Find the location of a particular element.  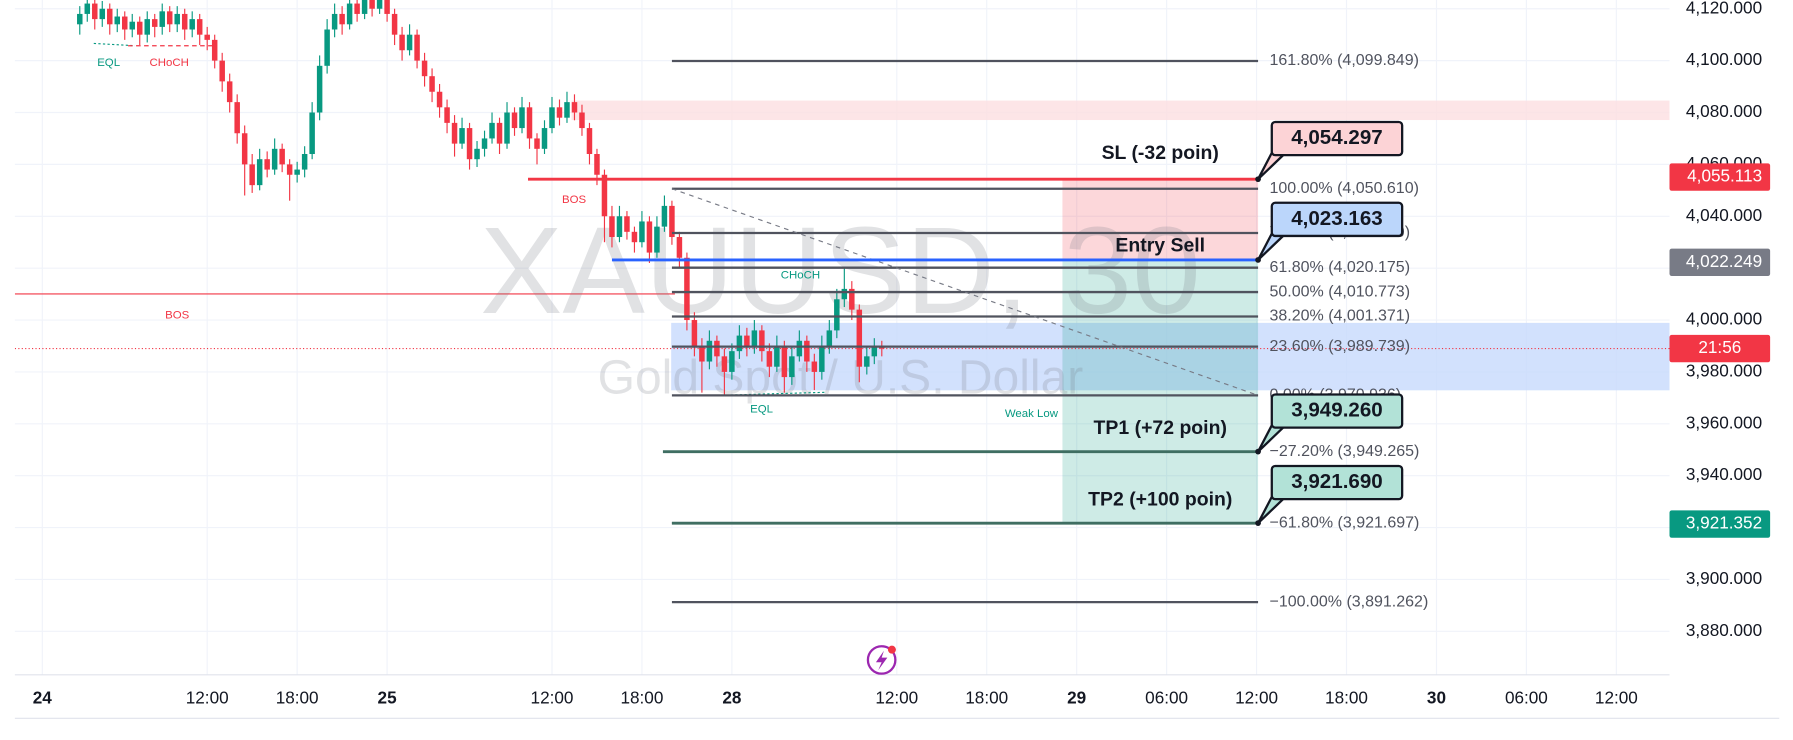

price-tag-label: 4,022.249 is located at coordinates (1724, 261).